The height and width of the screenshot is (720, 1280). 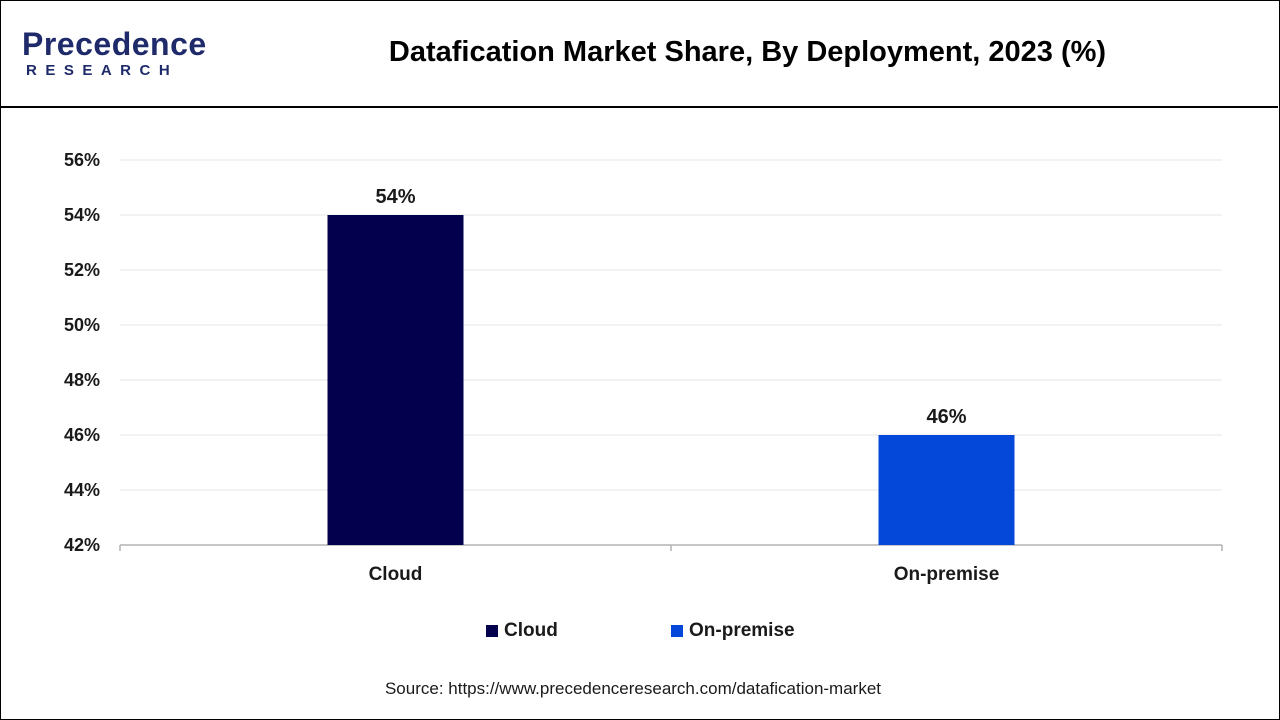 I want to click on legend-swatch-cloud, so click(x=492, y=631).